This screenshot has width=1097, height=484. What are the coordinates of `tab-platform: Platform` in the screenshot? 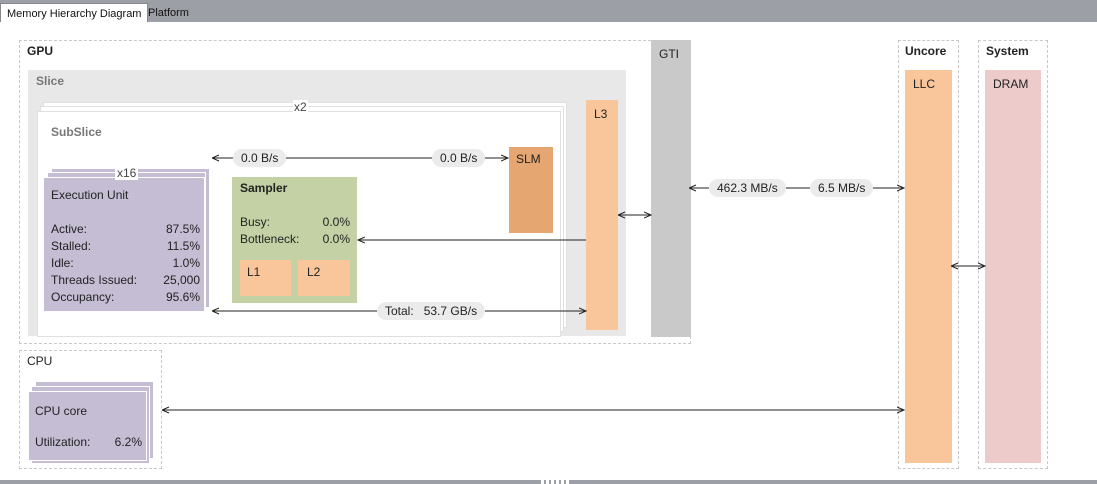 It's located at (168, 13).